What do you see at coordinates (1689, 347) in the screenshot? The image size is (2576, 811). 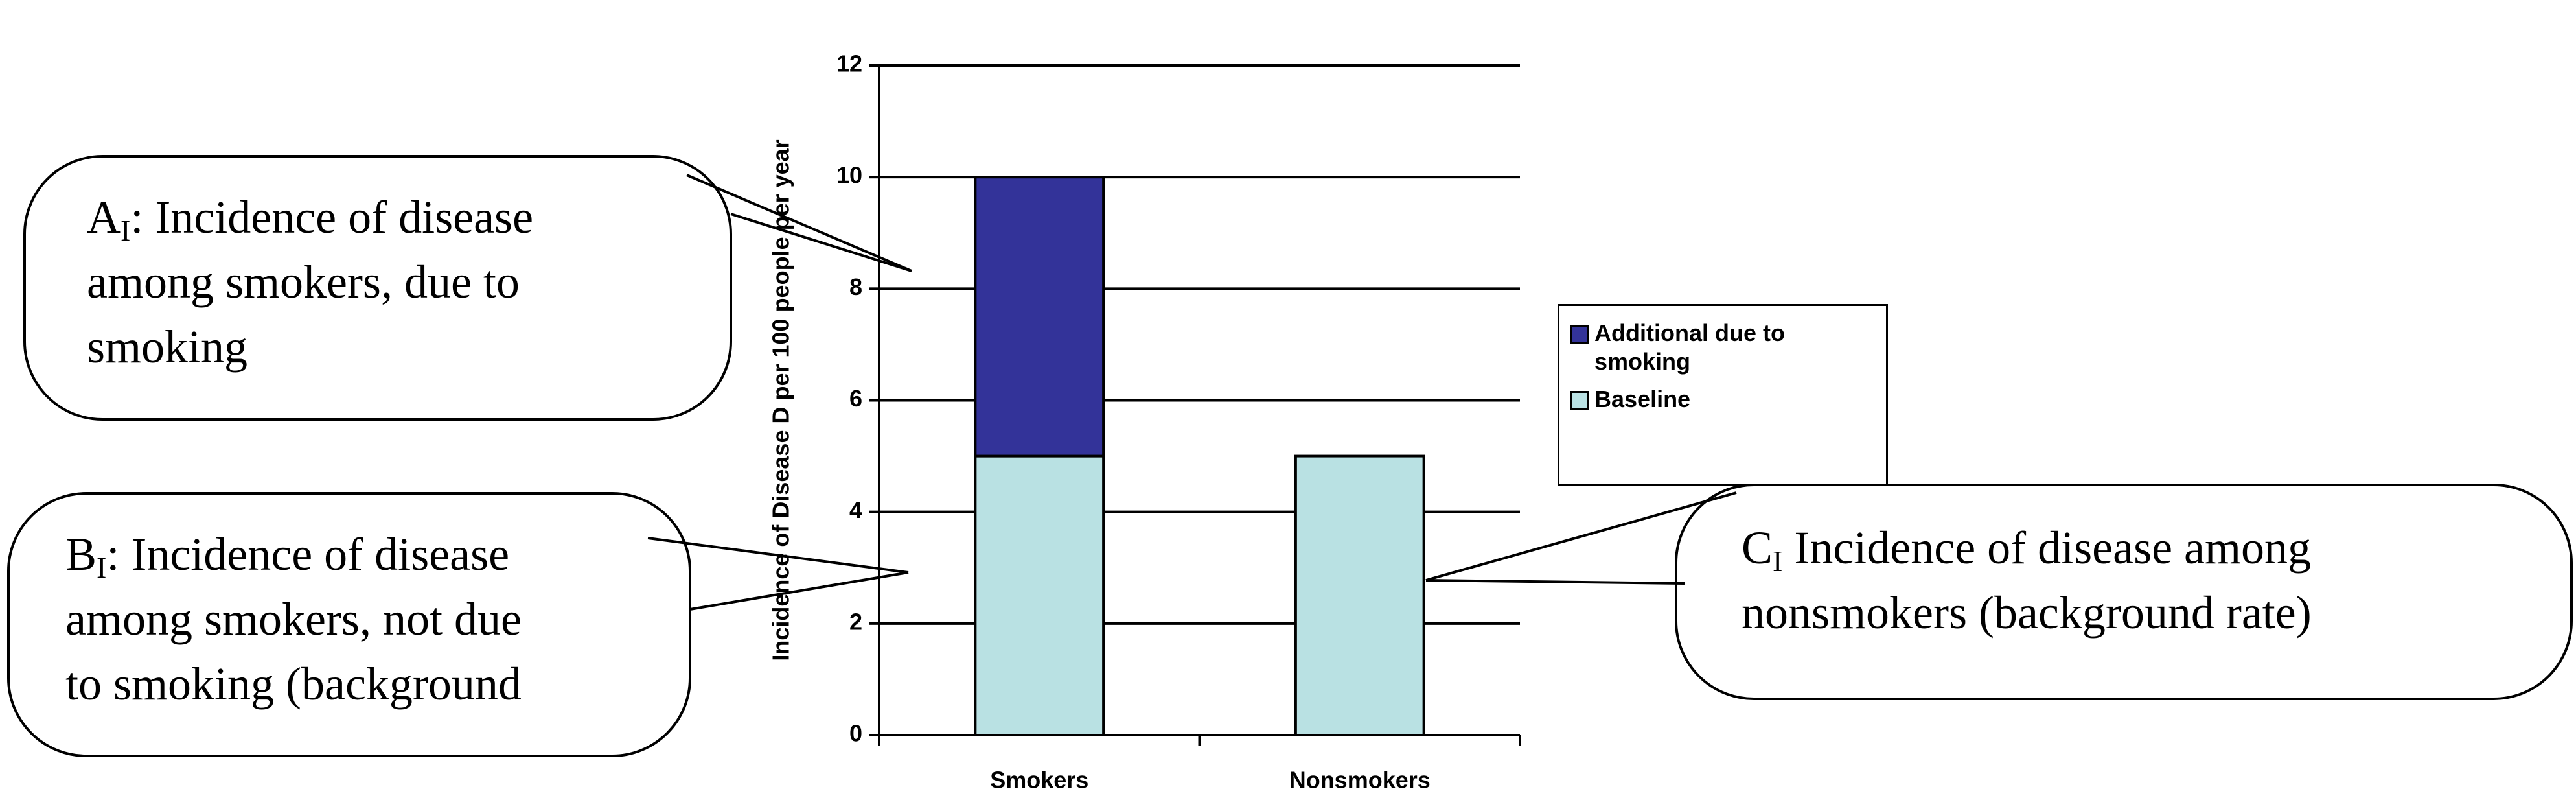 I see `legend-label: Additional due to smoking` at bounding box center [1689, 347].